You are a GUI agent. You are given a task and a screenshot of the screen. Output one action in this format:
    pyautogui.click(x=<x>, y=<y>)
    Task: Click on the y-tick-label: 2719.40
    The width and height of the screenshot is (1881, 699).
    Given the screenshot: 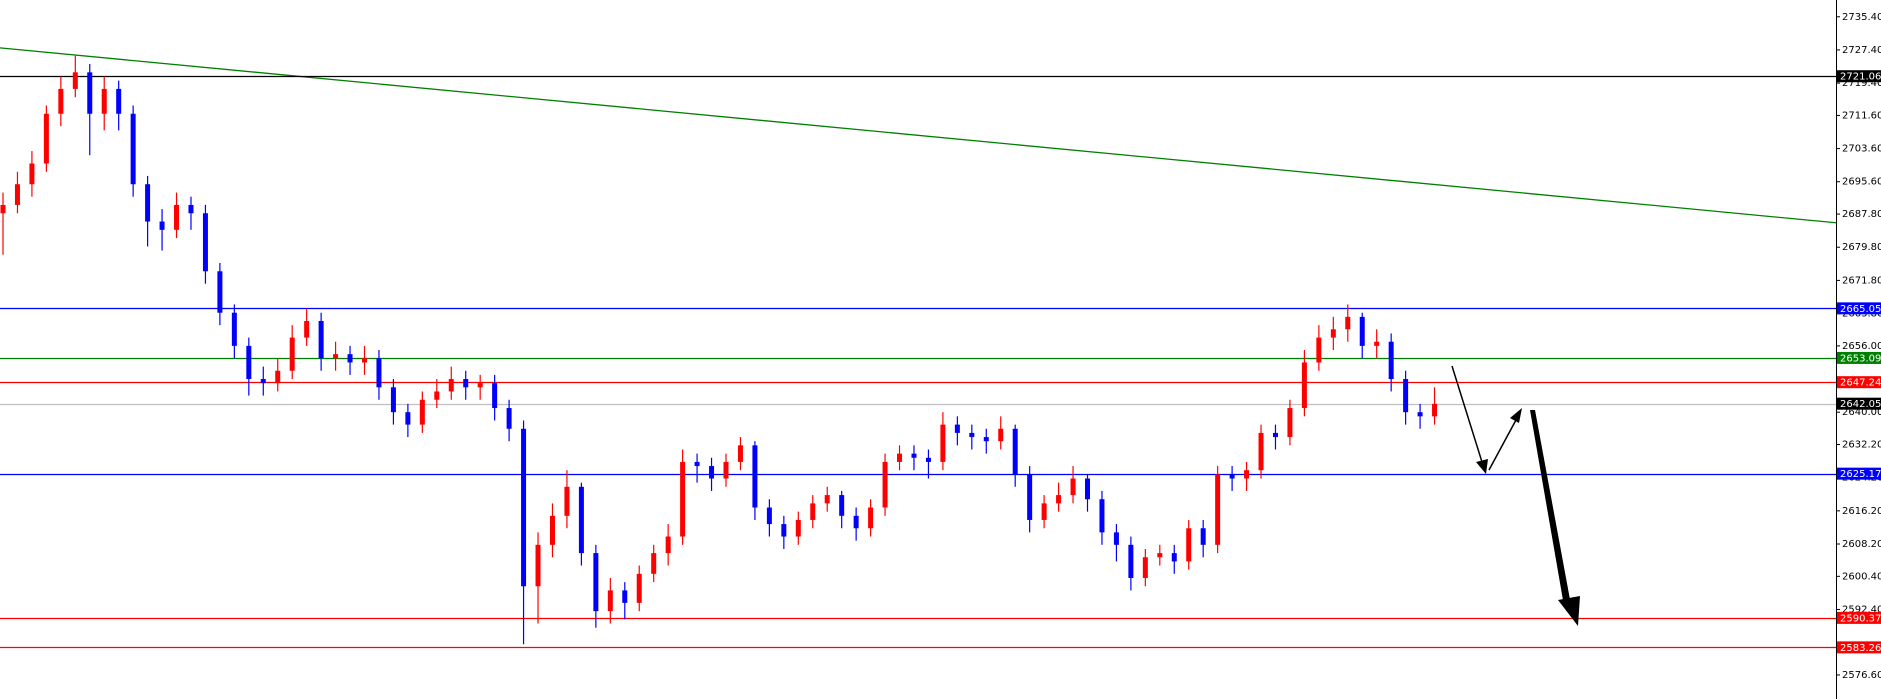 What is the action you would take?
    pyautogui.click(x=1861, y=83)
    